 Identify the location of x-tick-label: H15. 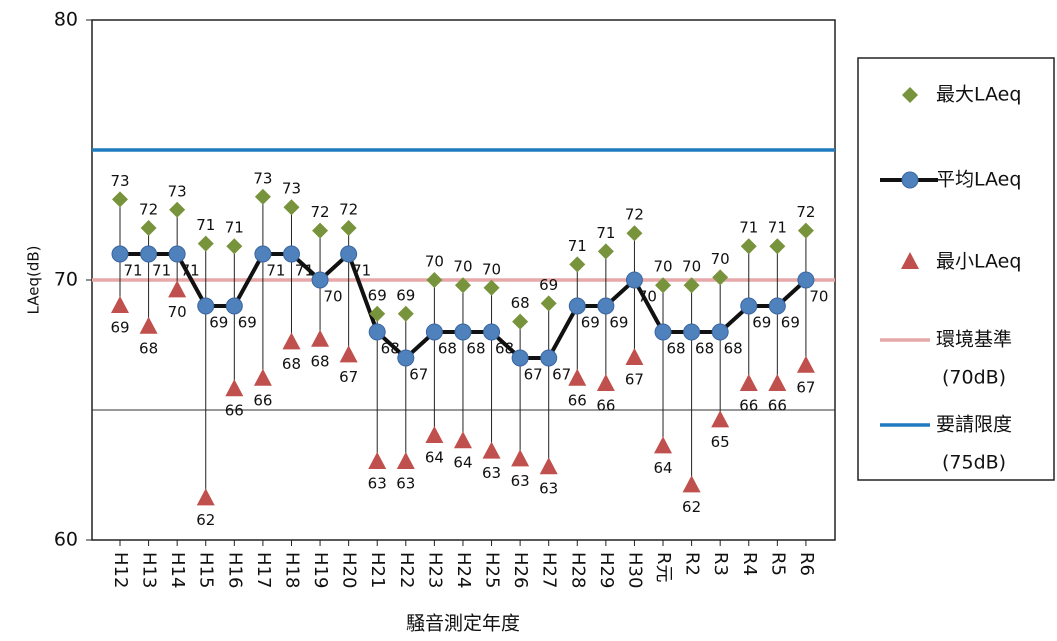
(206, 570).